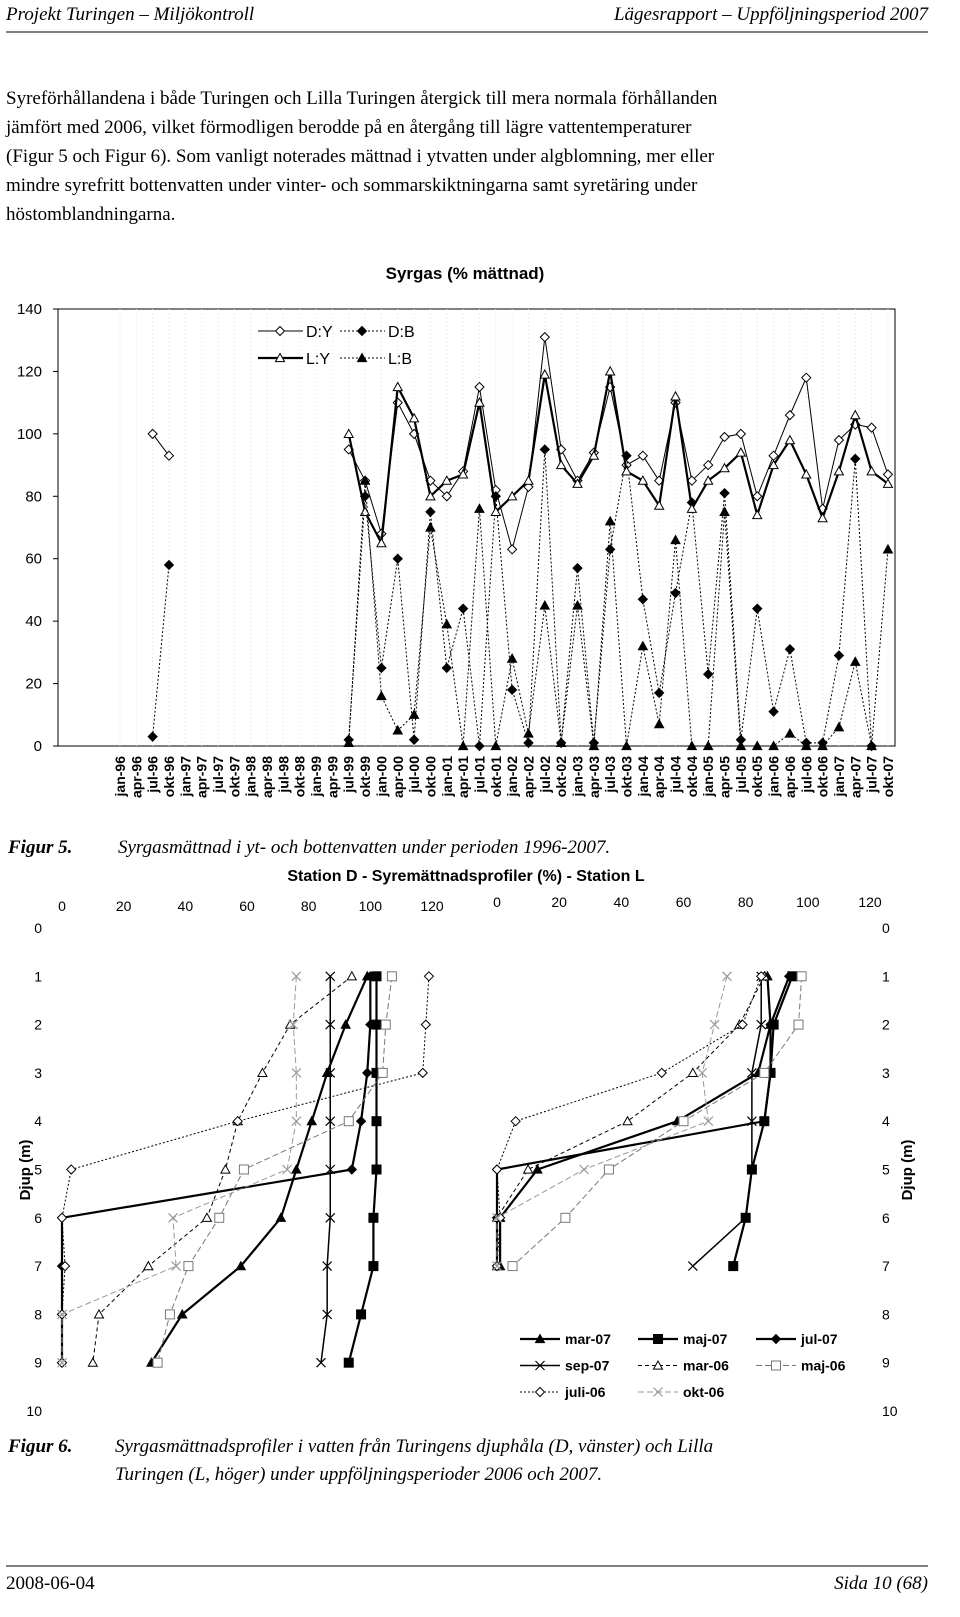 The height and width of the screenshot is (1617, 960). What do you see at coordinates (881, 1583) in the screenshot?
I see `footer-right: Sida 10 (68)` at bounding box center [881, 1583].